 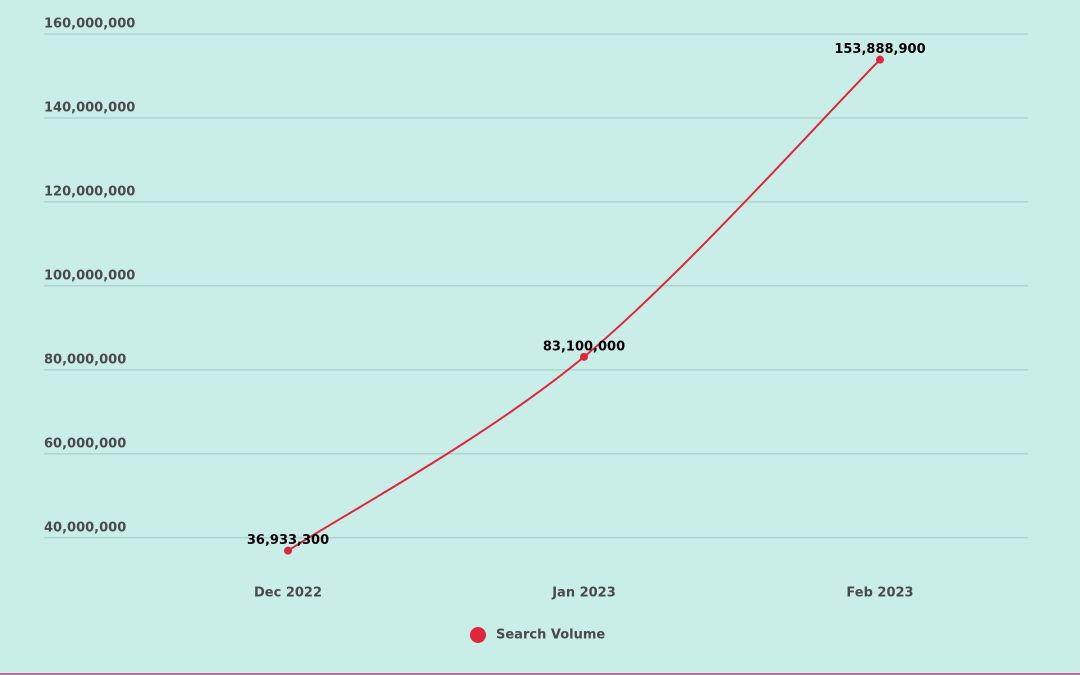 What do you see at coordinates (89, 24) in the screenshot?
I see `y-tick-label: 160,000,000` at bounding box center [89, 24].